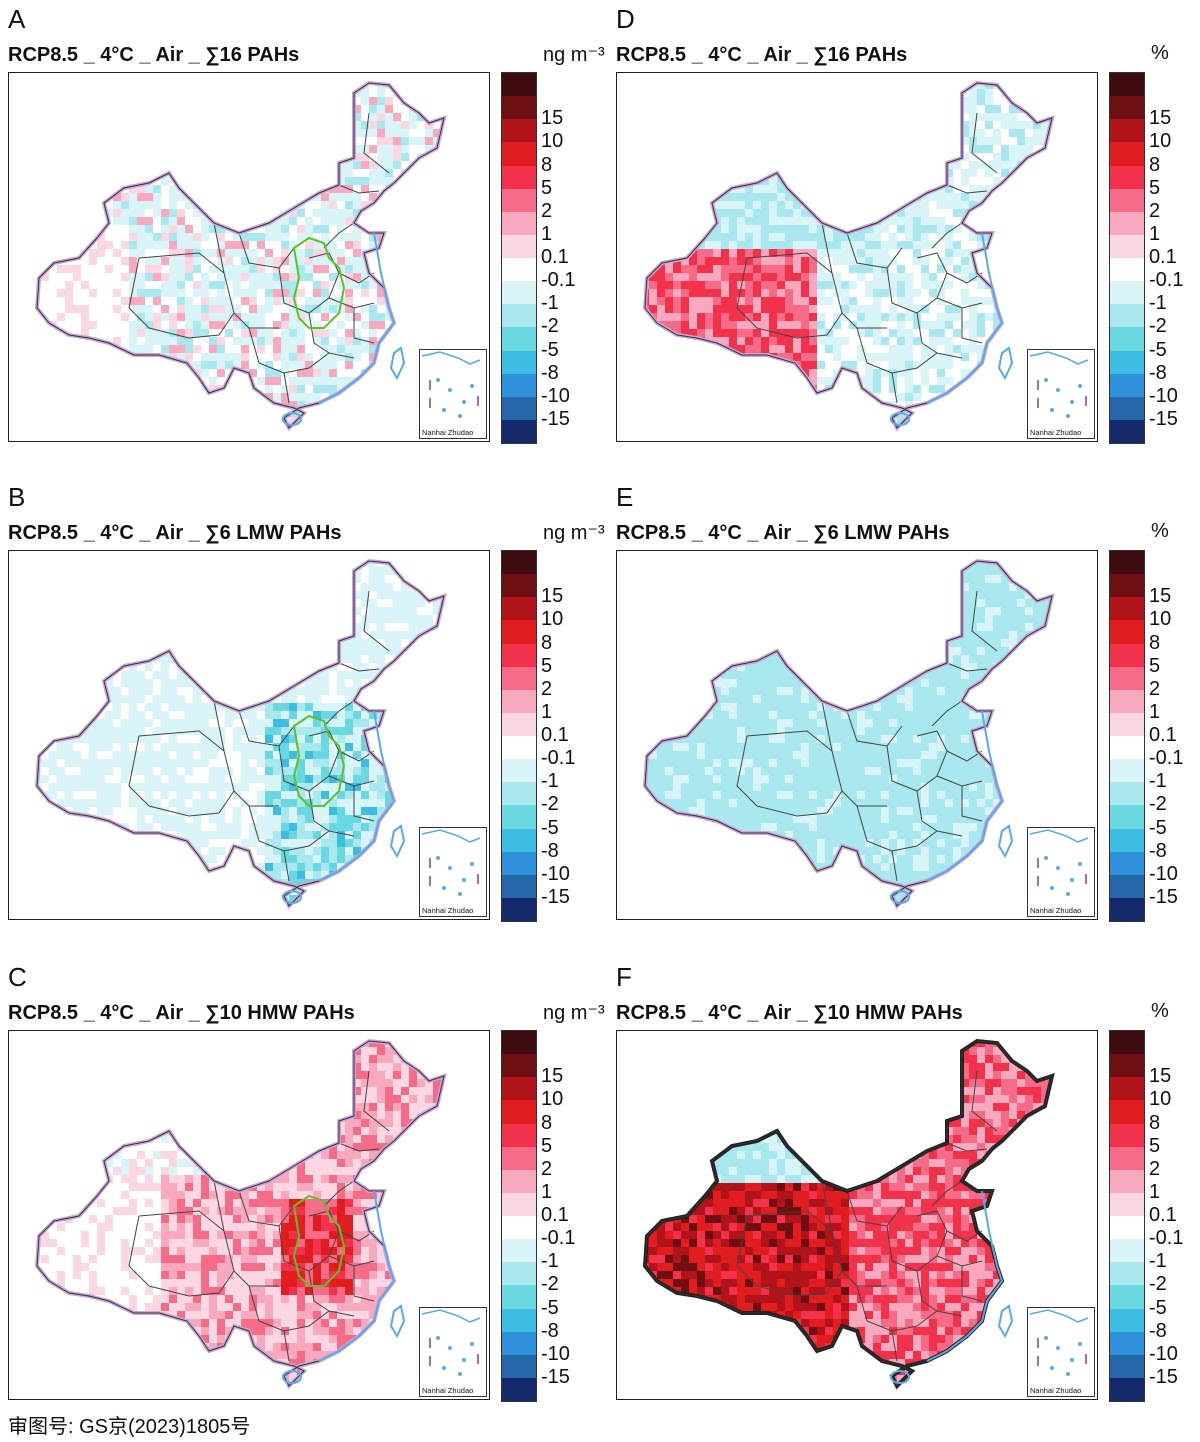 Image resolution: width=1200 pixels, height=1442 pixels. What do you see at coordinates (625, 19) in the screenshot?
I see `panel-label: D` at bounding box center [625, 19].